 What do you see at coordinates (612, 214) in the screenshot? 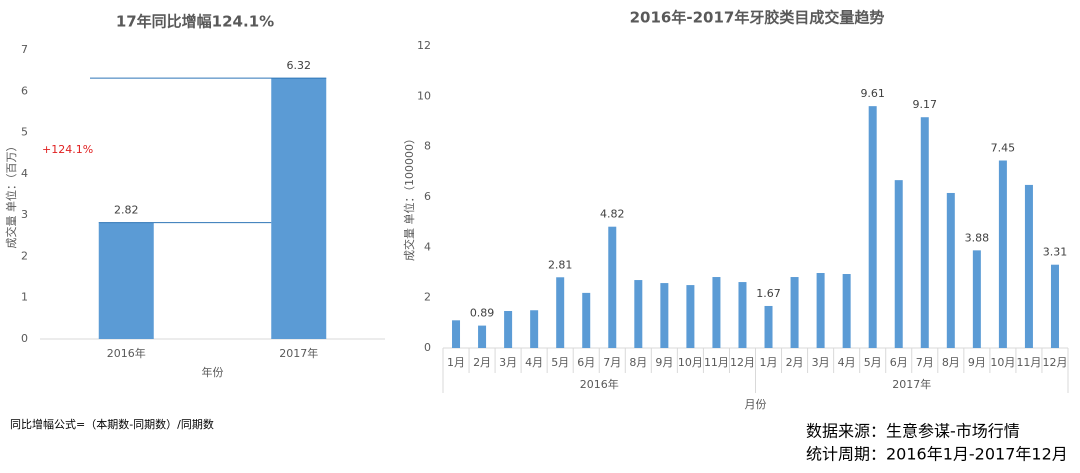
I see `data-label: 4.82` at bounding box center [612, 214].